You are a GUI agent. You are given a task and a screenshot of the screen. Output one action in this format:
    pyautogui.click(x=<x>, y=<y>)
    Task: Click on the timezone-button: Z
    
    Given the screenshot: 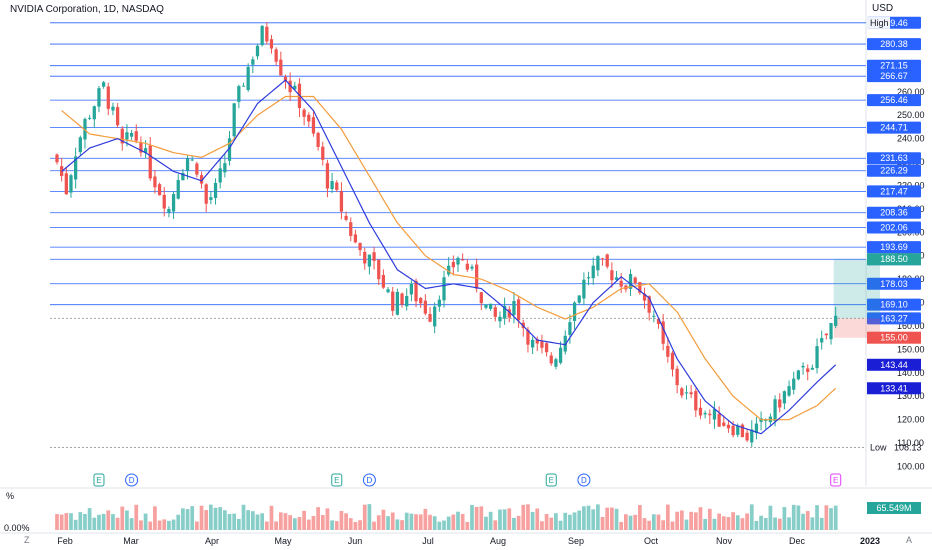 What is the action you would take?
    pyautogui.click(x=27, y=540)
    